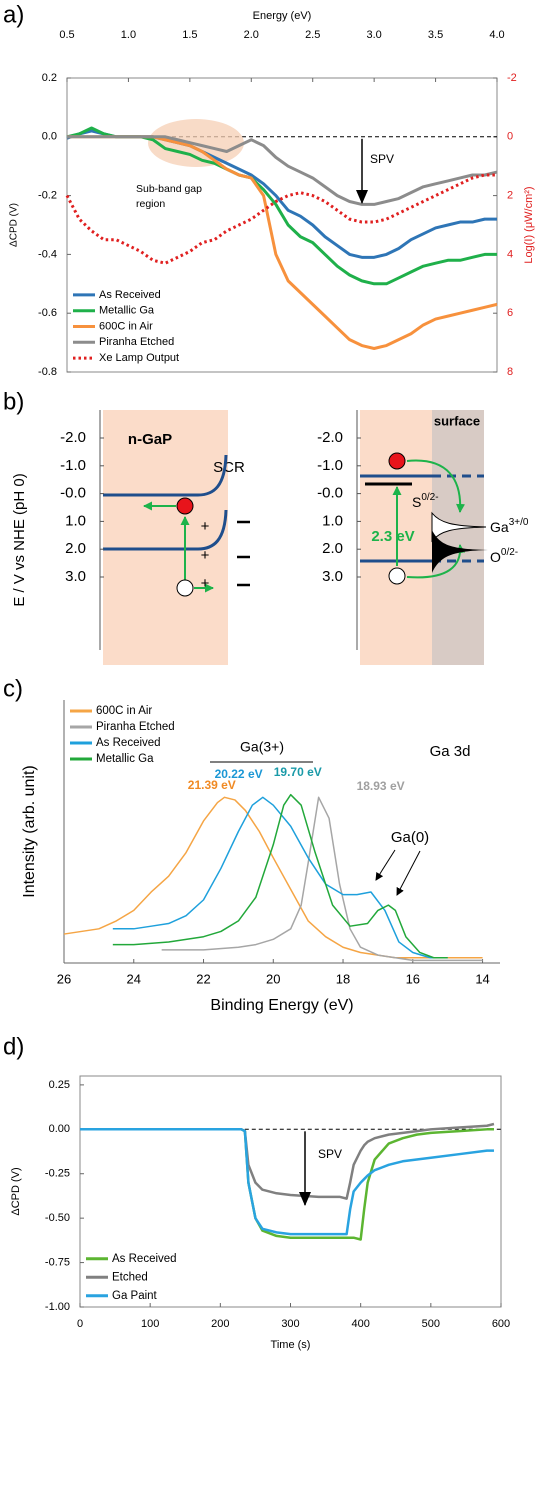 This screenshot has width=540, height=1489. What do you see at coordinates (47, 372) in the screenshot?
I see `y-tick-label: -0.8` at bounding box center [47, 372].